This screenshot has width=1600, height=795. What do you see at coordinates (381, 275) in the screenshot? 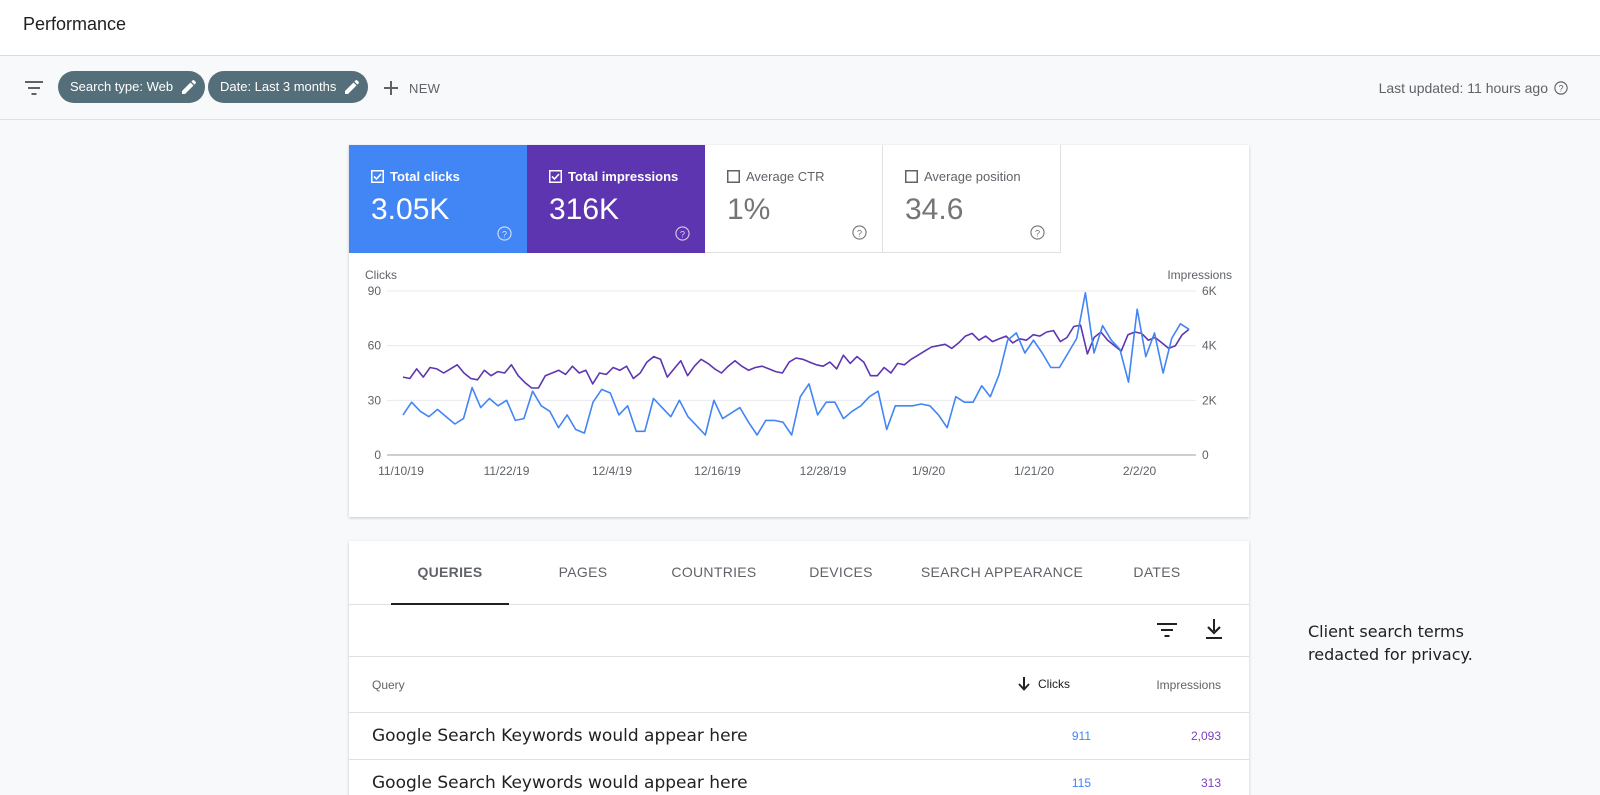
I see `y-axis-title-left: Clicks` at bounding box center [381, 275].